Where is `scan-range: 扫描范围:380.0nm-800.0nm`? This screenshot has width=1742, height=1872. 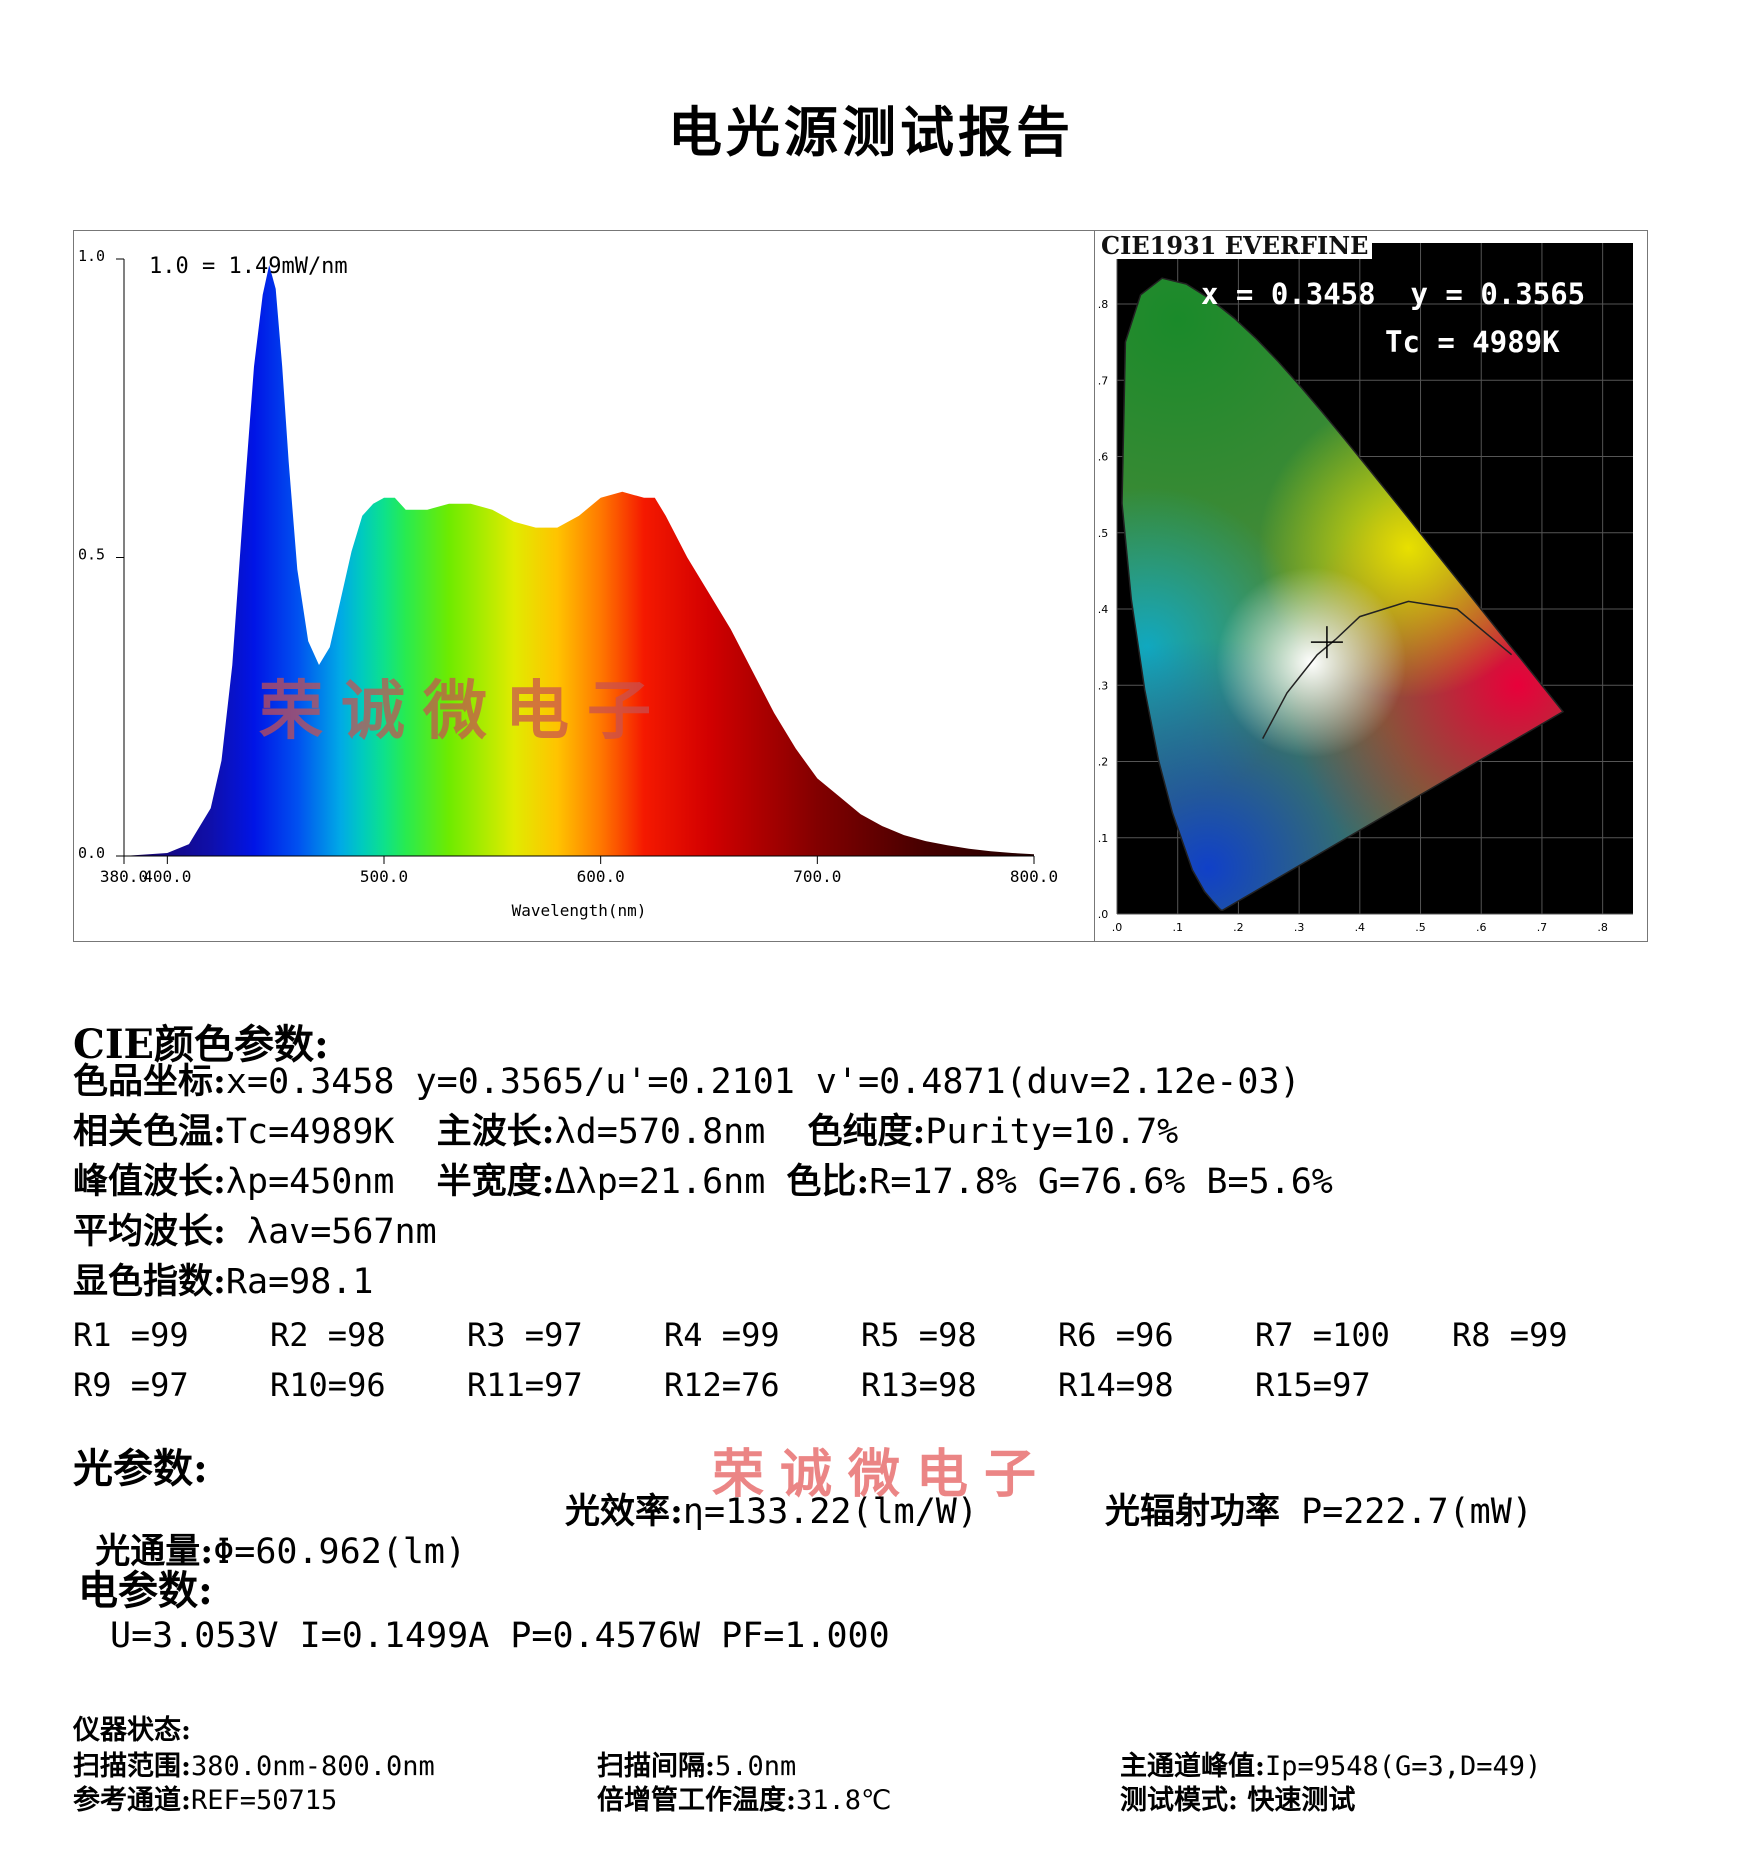
scan-range: 扫描范围:380.0nm-800.0nm is located at coordinates (254, 1763).